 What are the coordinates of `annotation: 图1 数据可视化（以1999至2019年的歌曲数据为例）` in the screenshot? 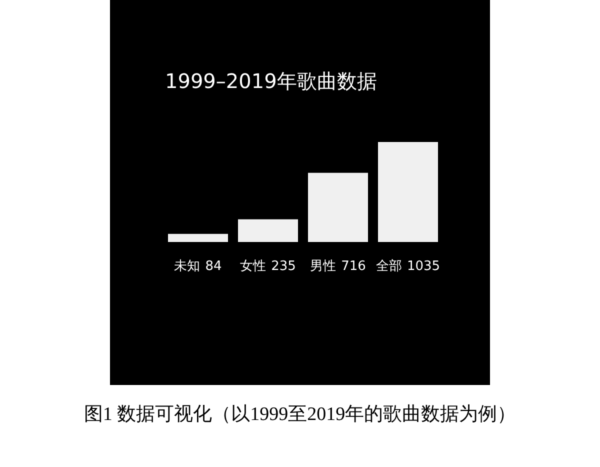 It's located at (300, 414).